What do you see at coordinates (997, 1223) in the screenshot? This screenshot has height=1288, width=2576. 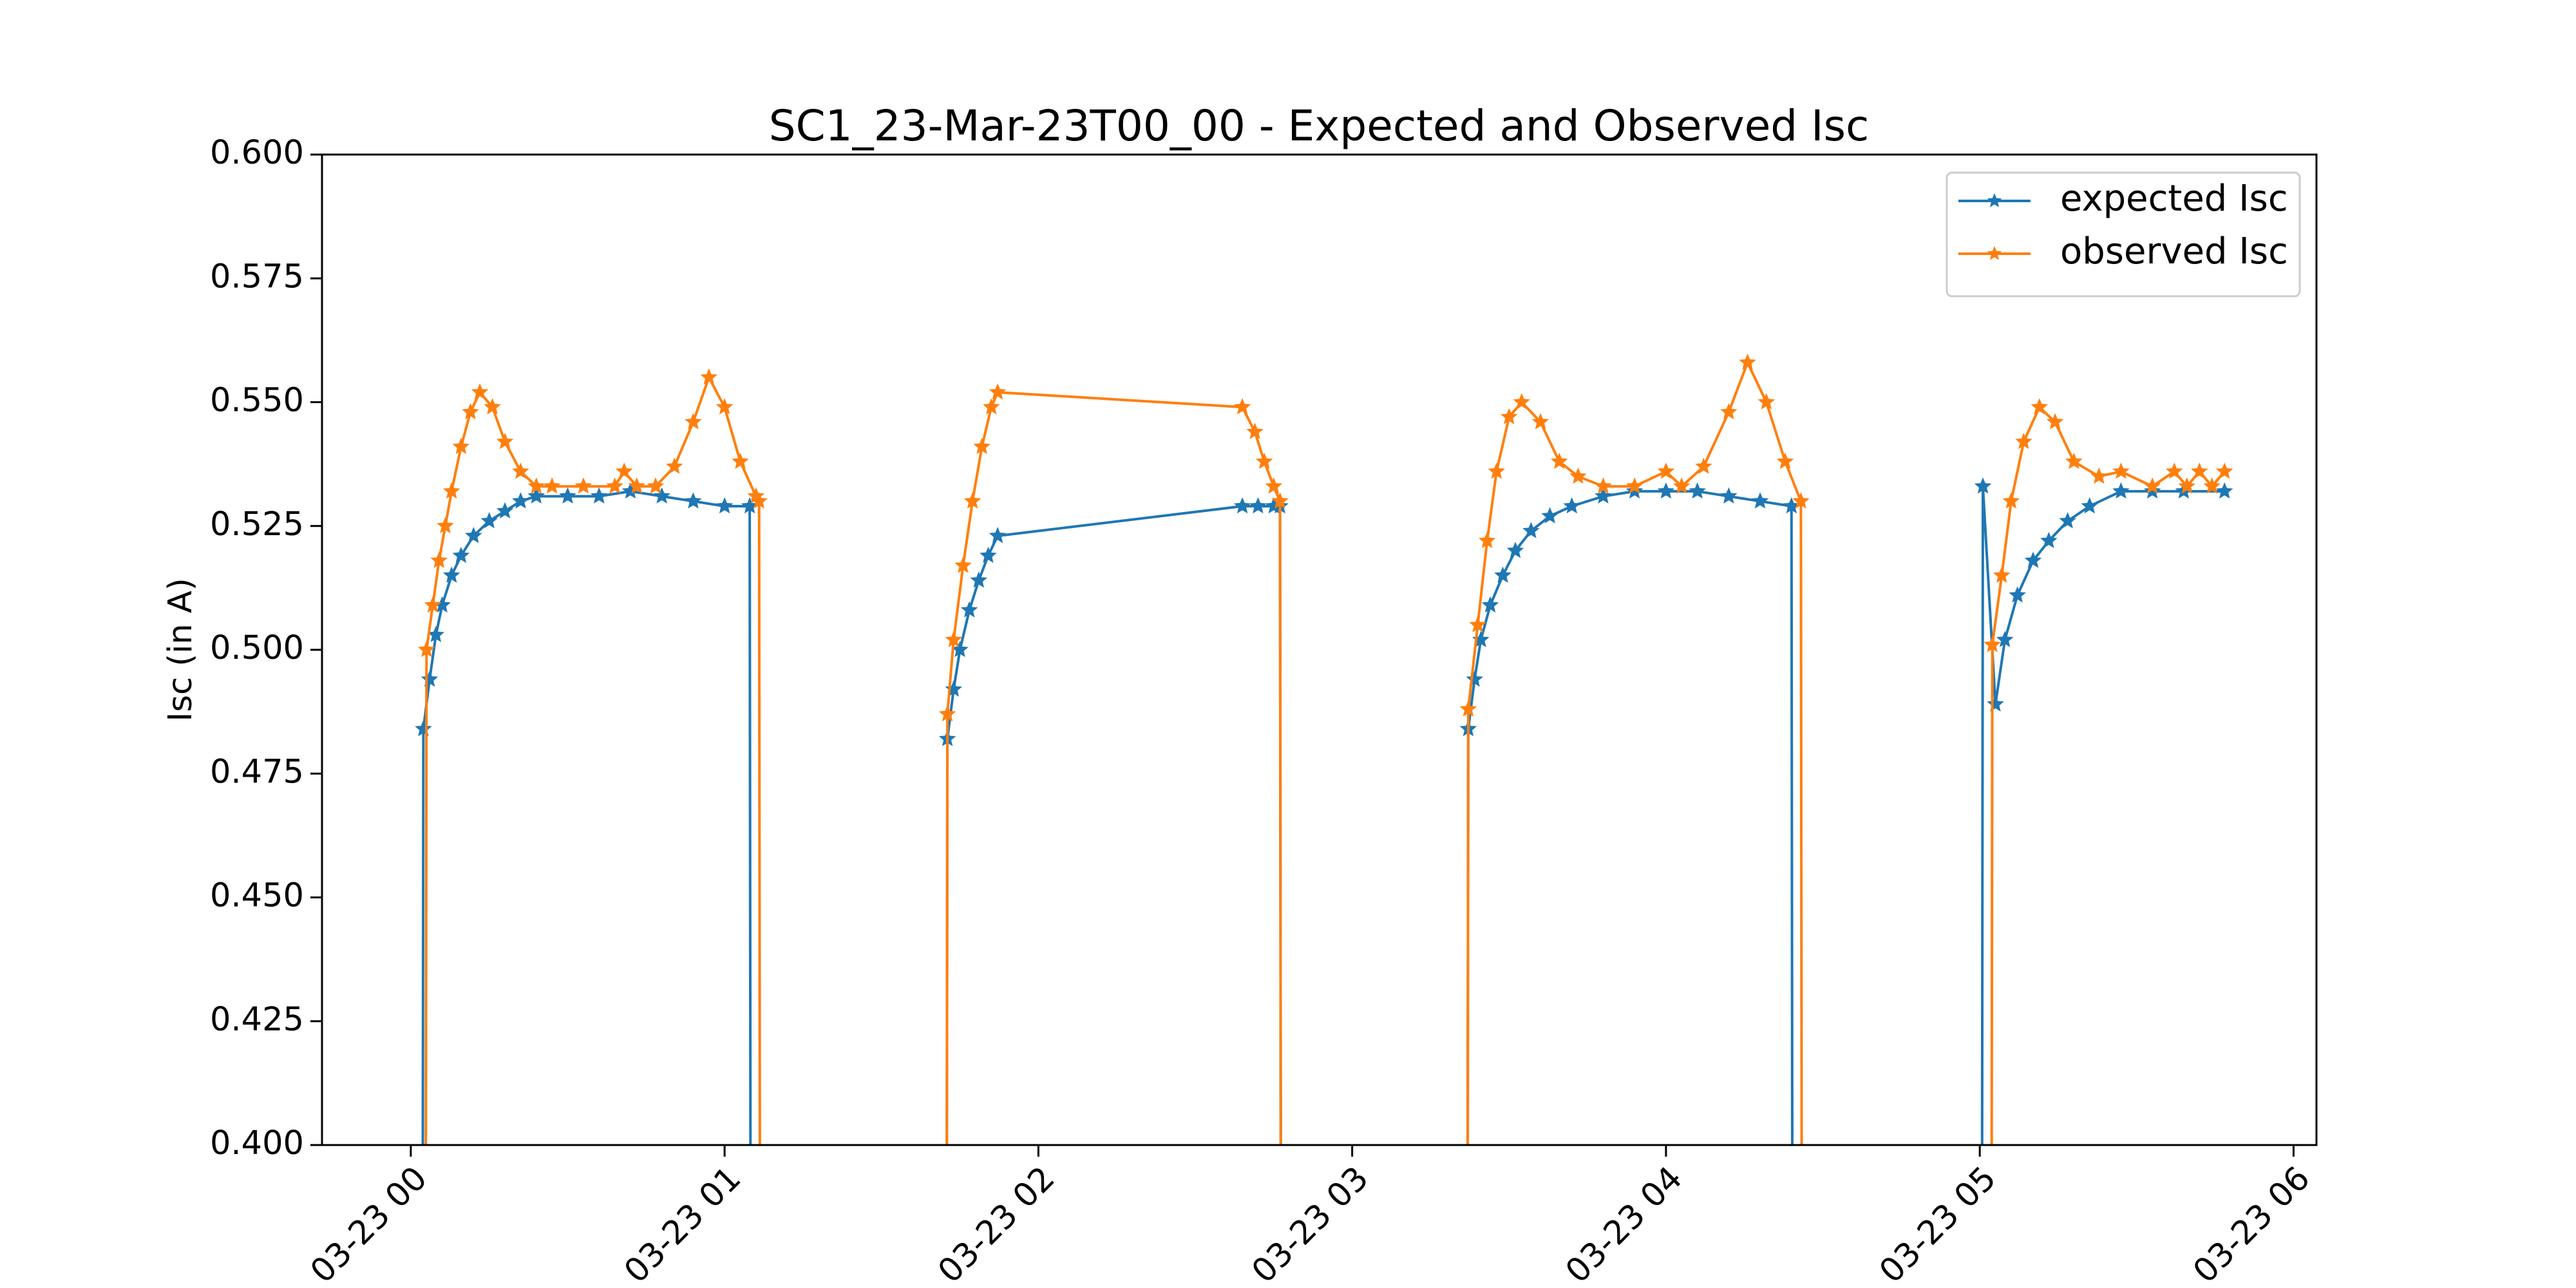 I see `x-tick-label: 03-23 02` at bounding box center [997, 1223].